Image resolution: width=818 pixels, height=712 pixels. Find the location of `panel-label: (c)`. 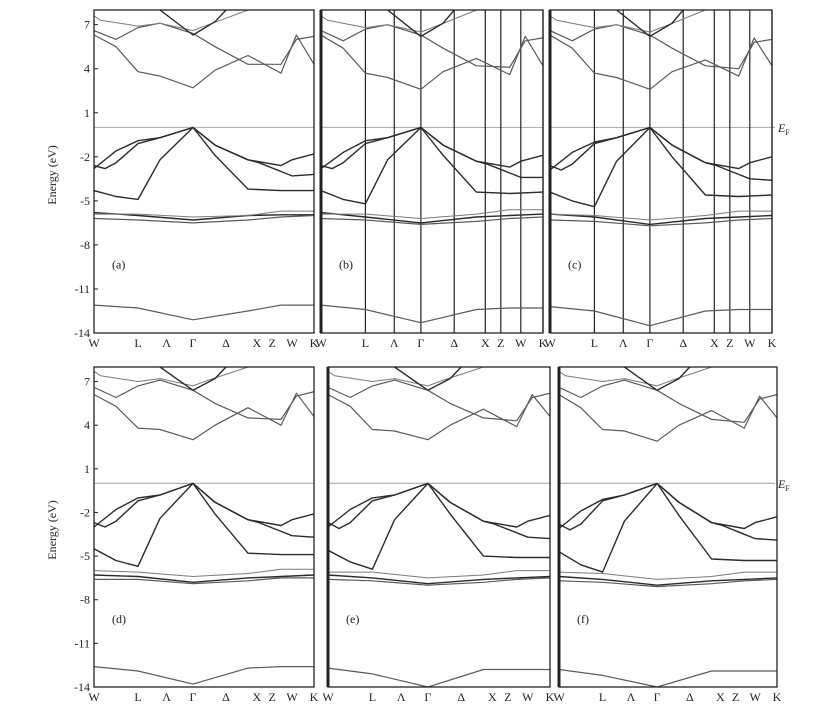

panel-label: (c) is located at coordinates (574, 264).